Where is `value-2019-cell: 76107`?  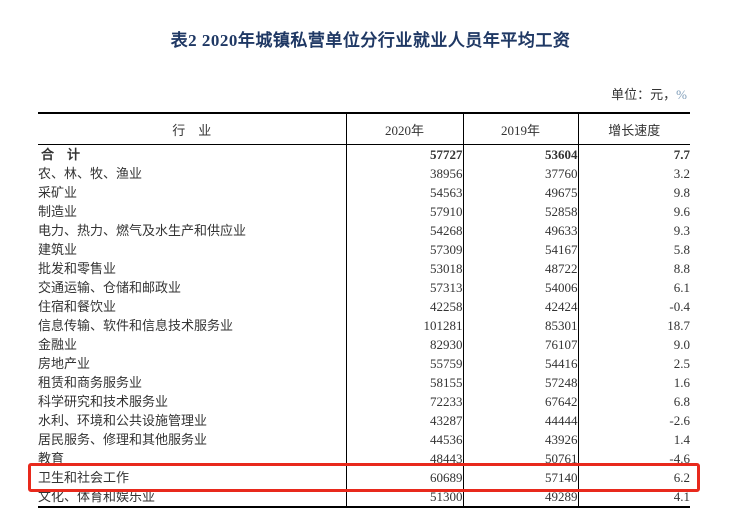
value-2019-cell: 76107 is located at coordinates (520, 344).